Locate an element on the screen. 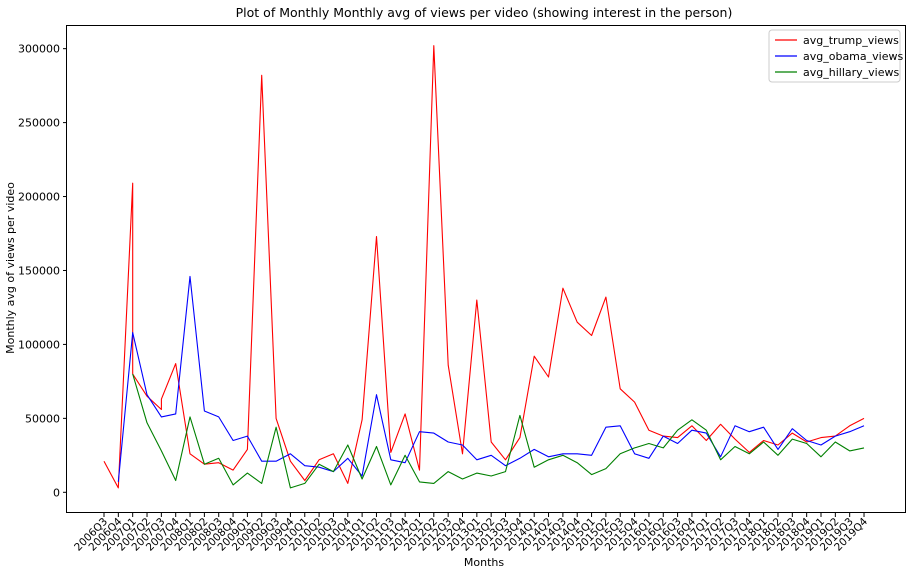 The image size is (910, 579). legend-box is located at coordinates (834, 56).